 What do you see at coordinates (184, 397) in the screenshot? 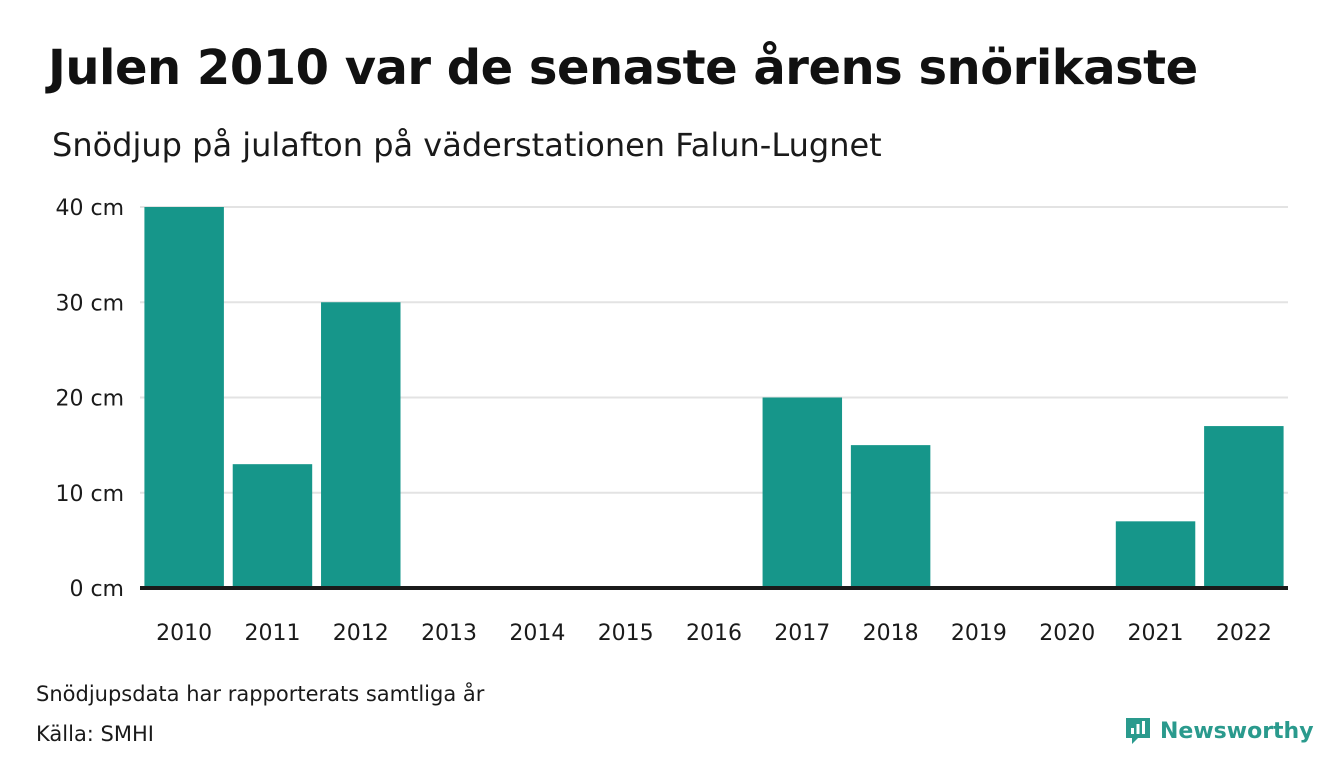
I see `bar-2010` at bounding box center [184, 397].